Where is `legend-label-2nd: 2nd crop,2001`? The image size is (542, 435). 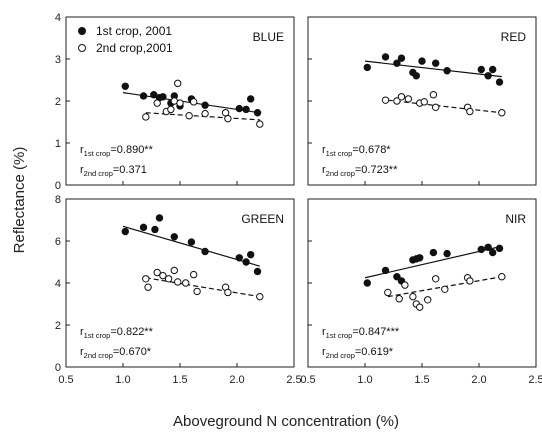 legend-label-2nd: 2nd crop,2001 is located at coordinates (134, 48).